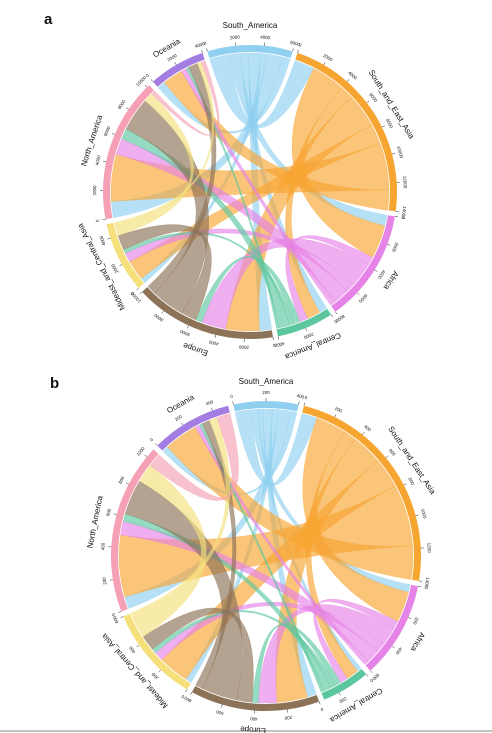 The image size is (492, 733). Describe the element at coordinates (404, 213) in the screenshot. I see `tick-label: 14000` at that location.